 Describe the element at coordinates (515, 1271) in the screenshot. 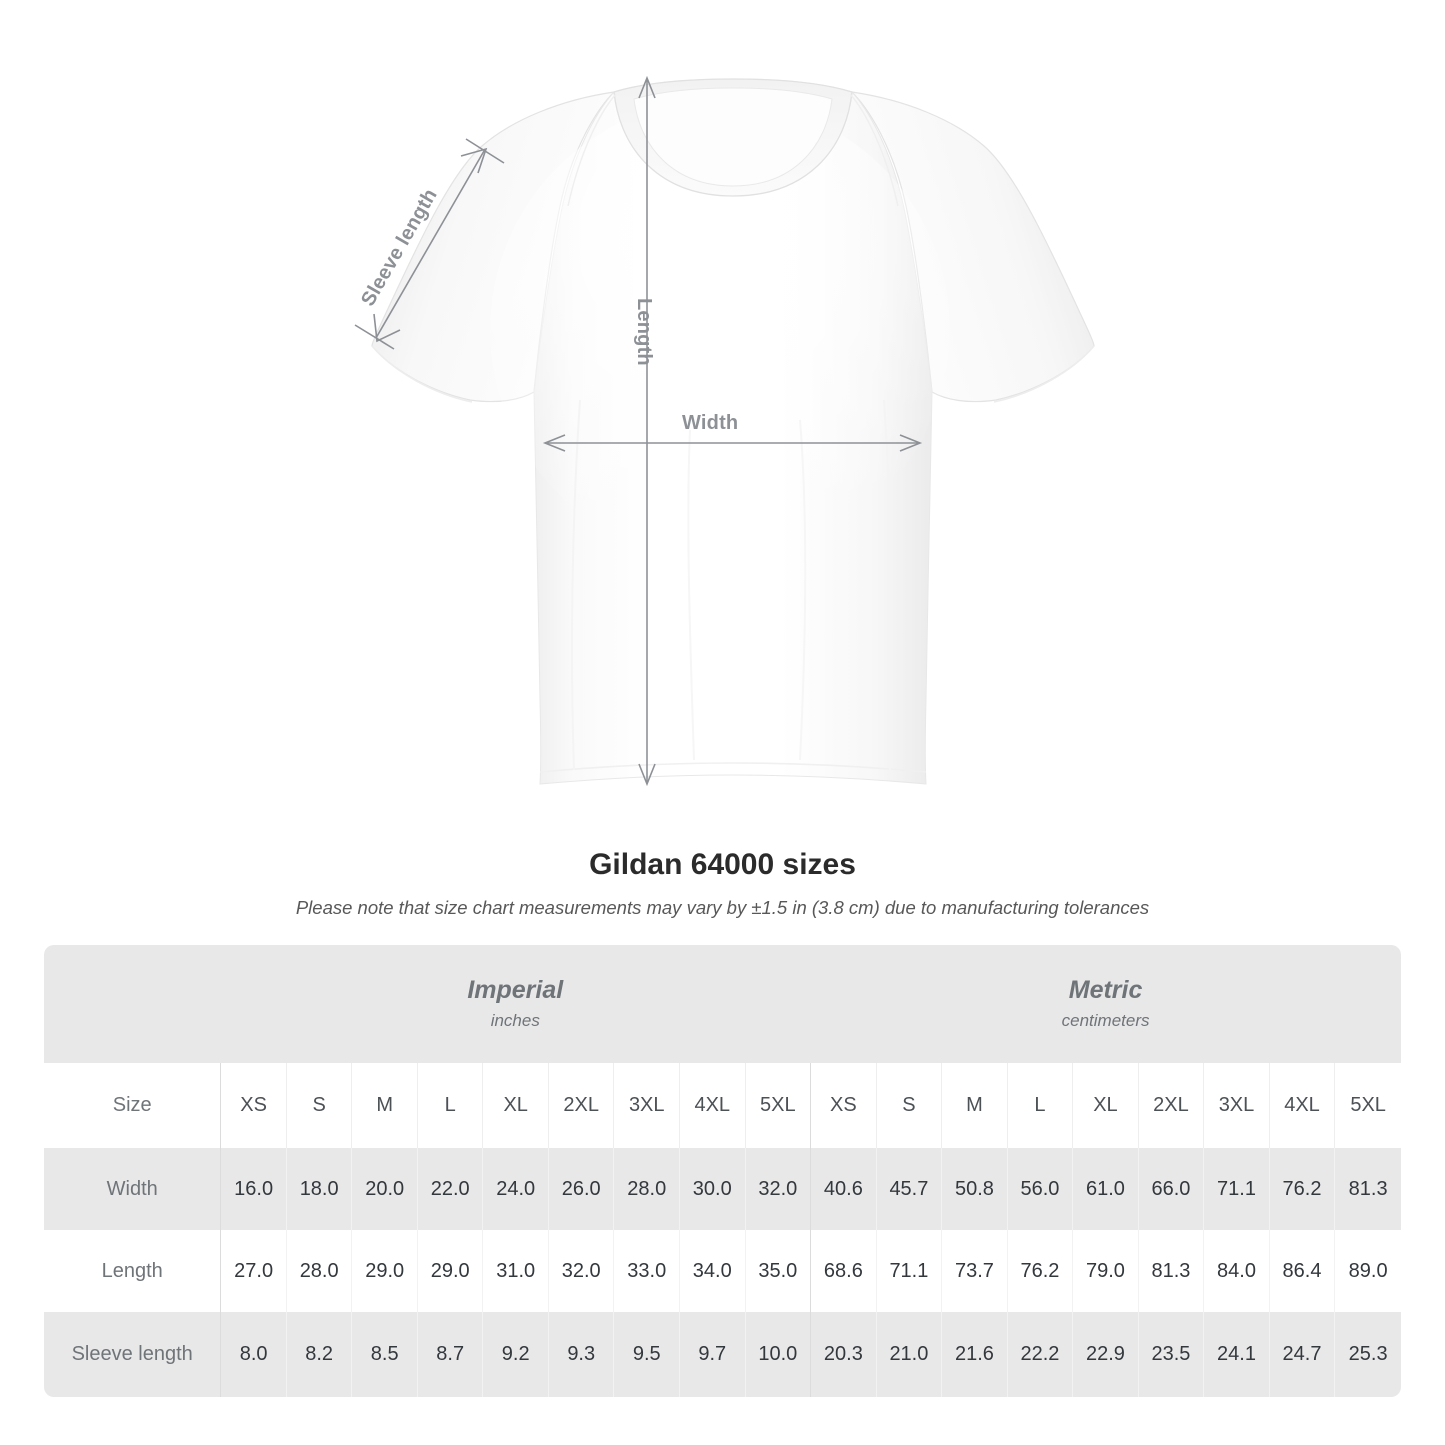

I see `cell-length-imperial-xl: 31.0` at that location.